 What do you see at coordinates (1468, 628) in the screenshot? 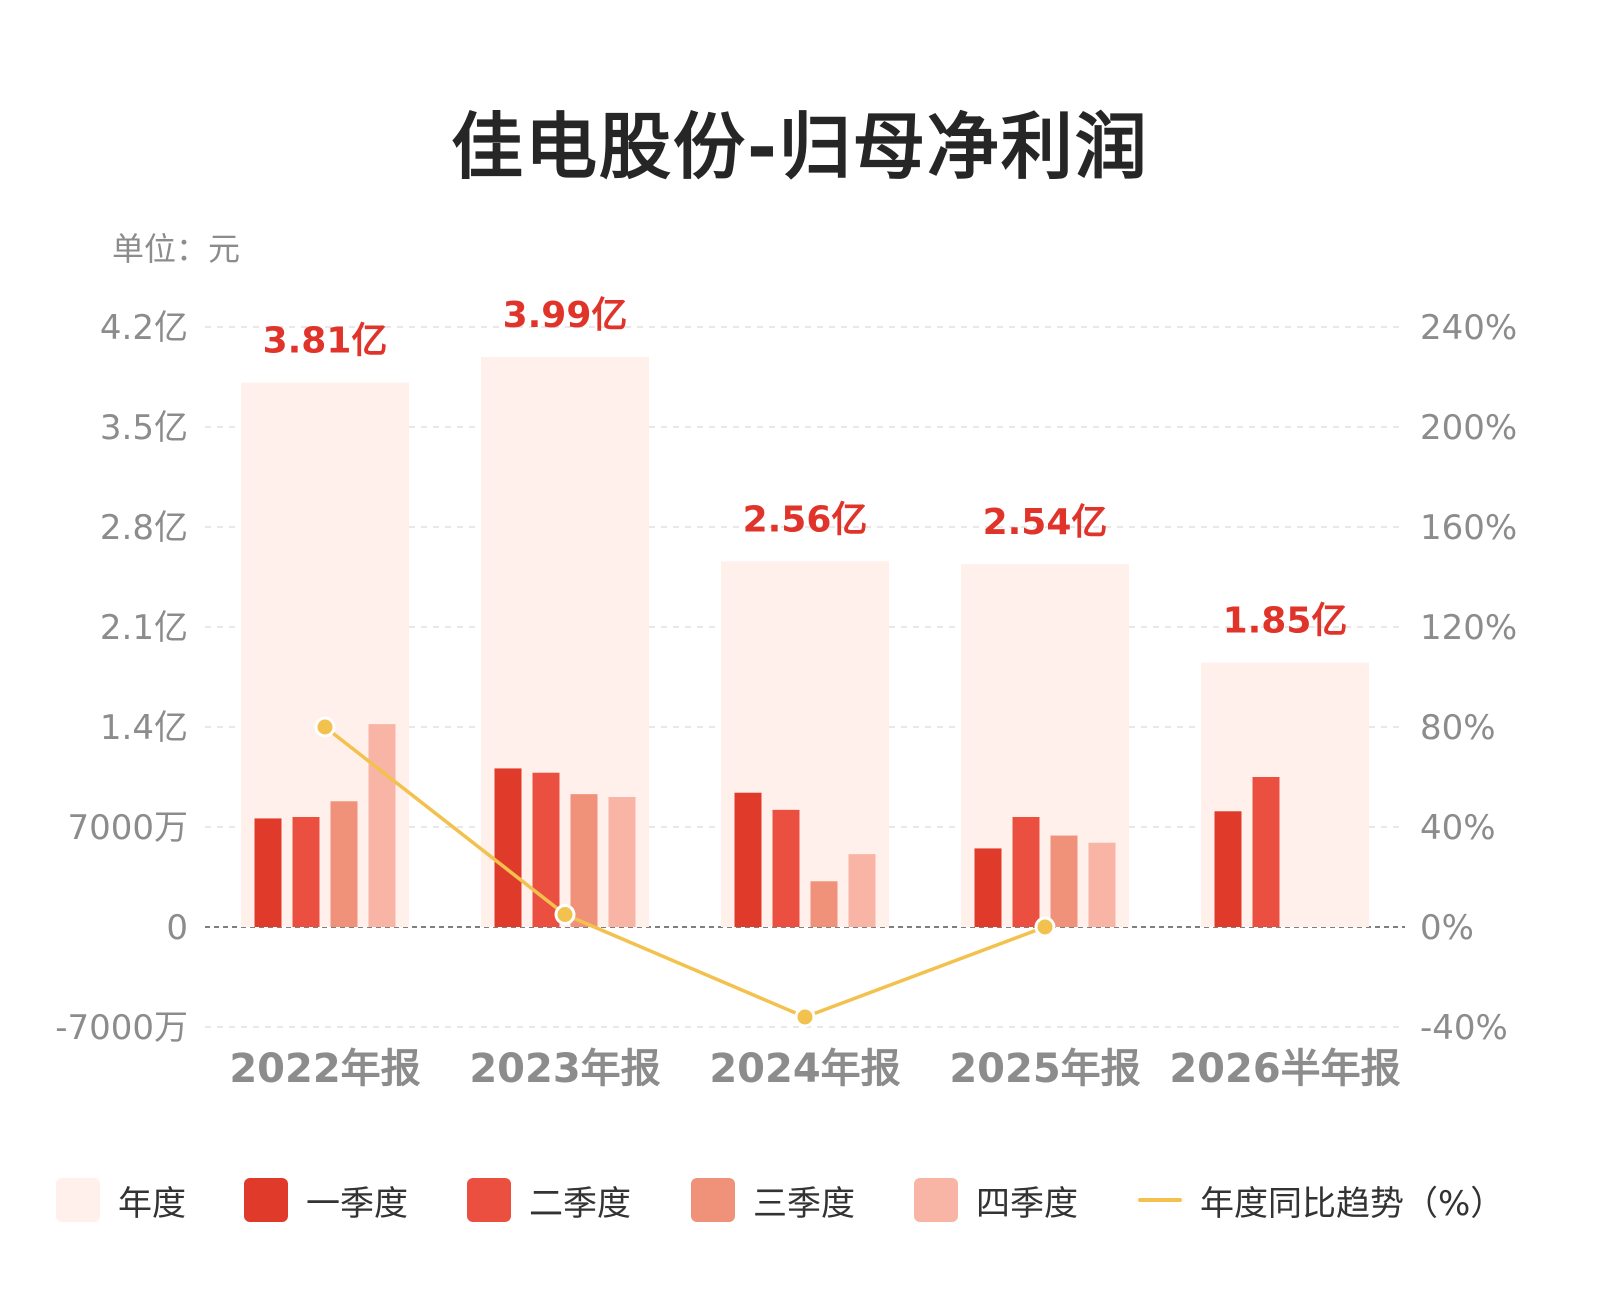
I see `right-tick-label: 120%` at bounding box center [1468, 628].